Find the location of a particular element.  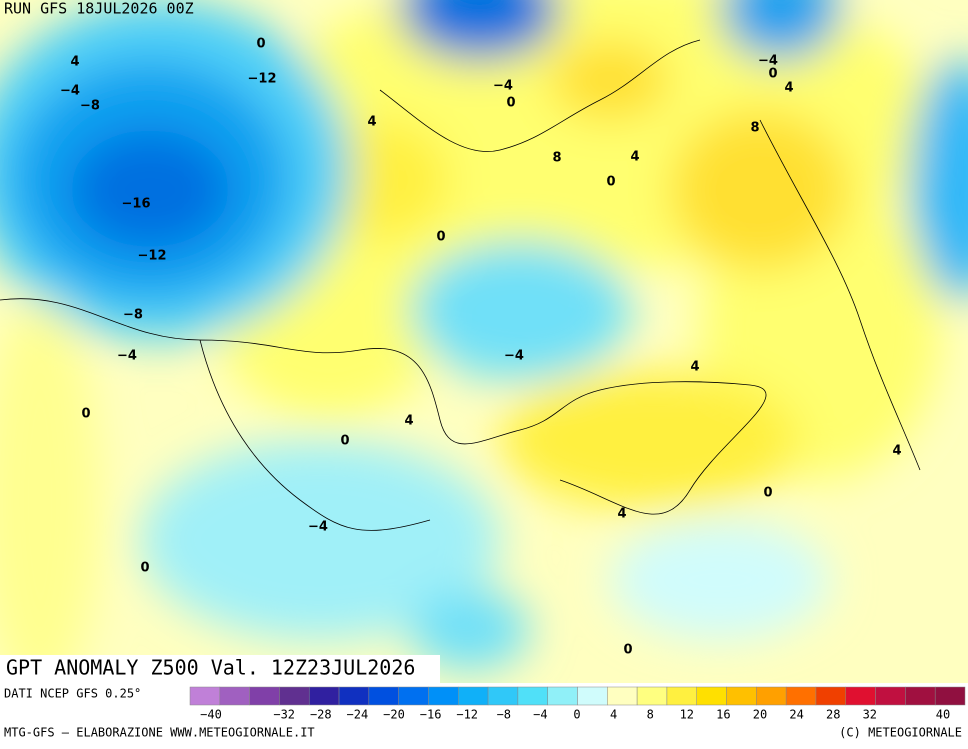

copyright-label: (C) METEOGIORNALE is located at coordinates (900, 733).